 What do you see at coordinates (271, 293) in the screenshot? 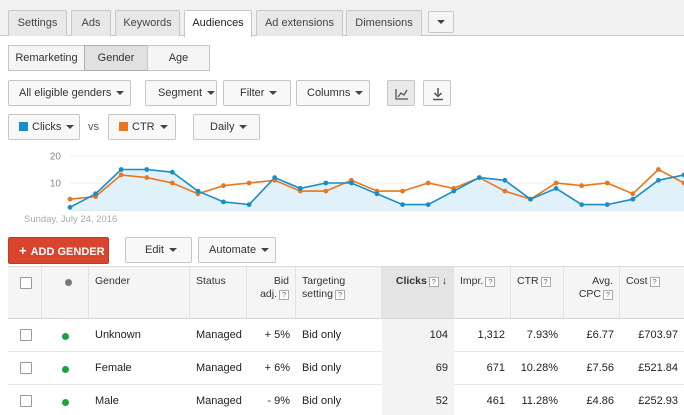
I see `header-bid-adj: Bid adj.?` at bounding box center [271, 293].